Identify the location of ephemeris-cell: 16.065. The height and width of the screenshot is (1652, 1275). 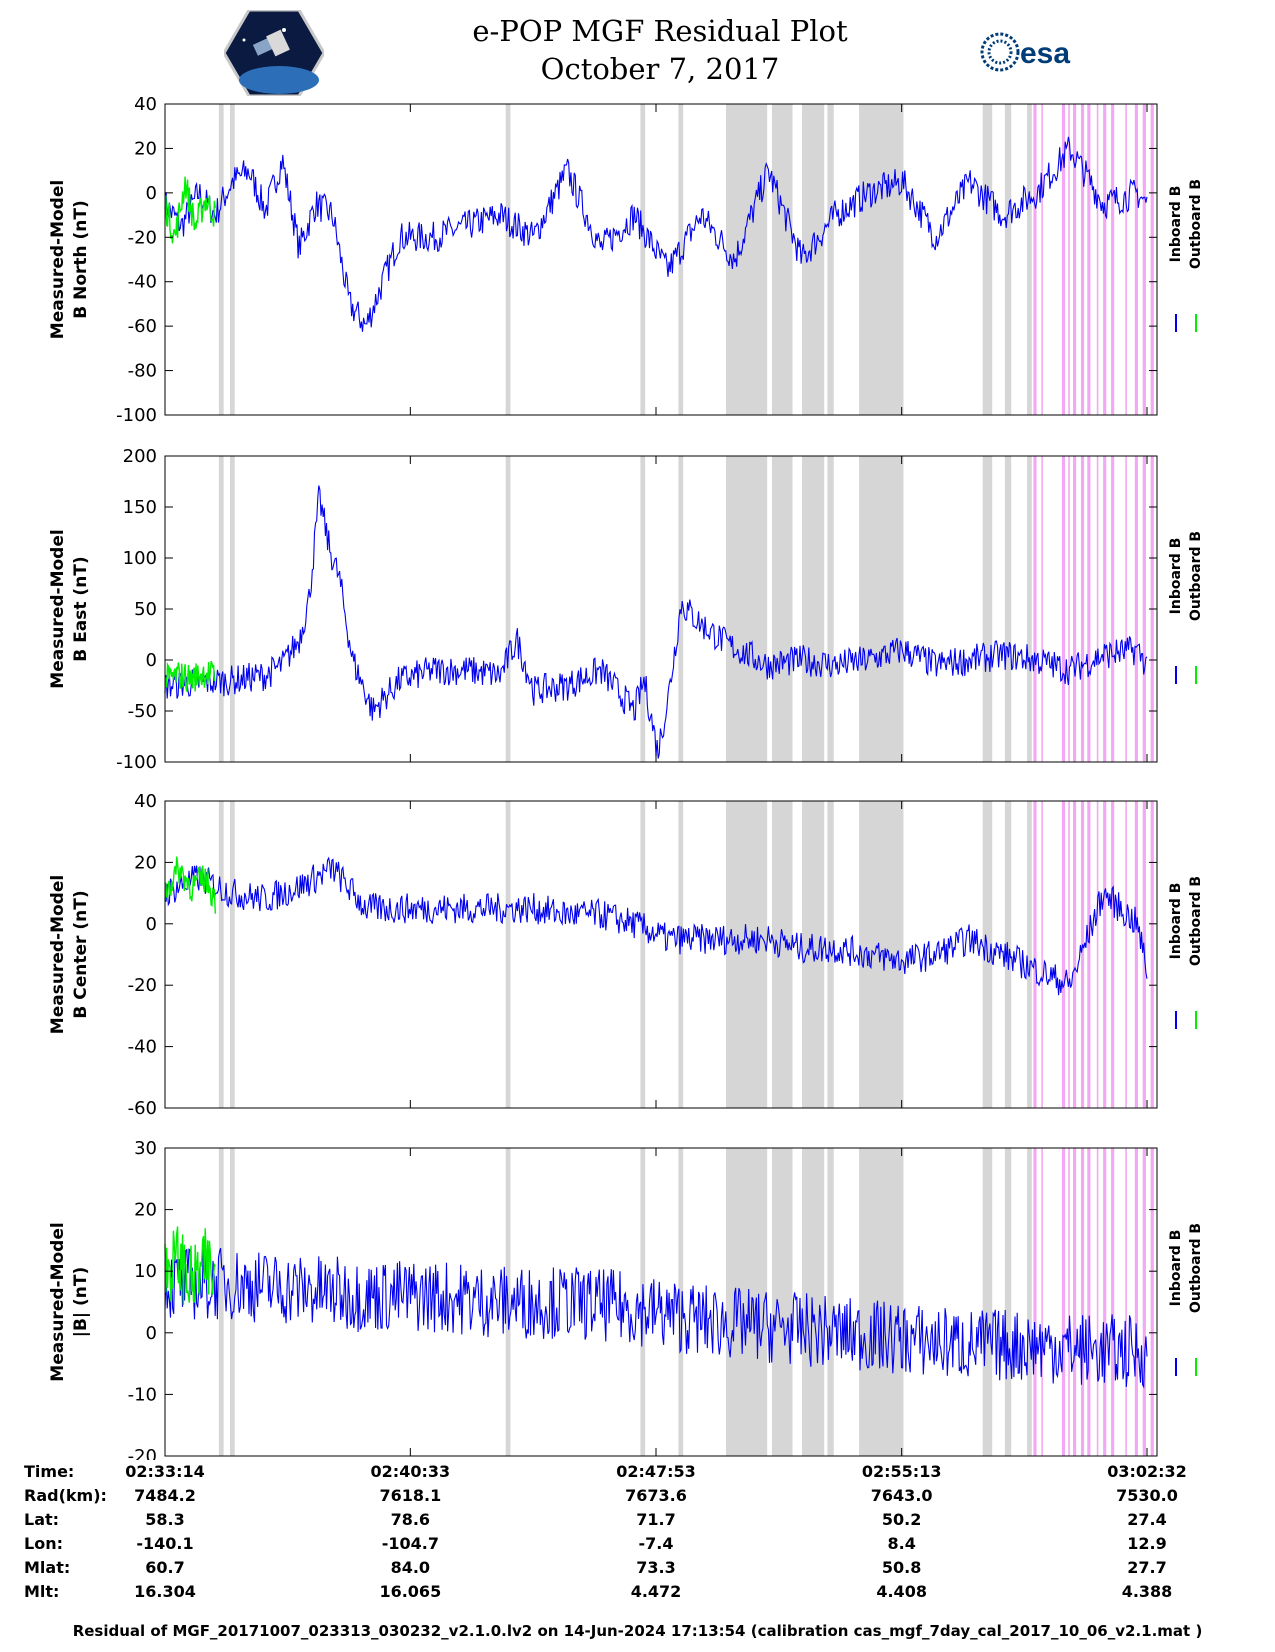
(410, 1591).